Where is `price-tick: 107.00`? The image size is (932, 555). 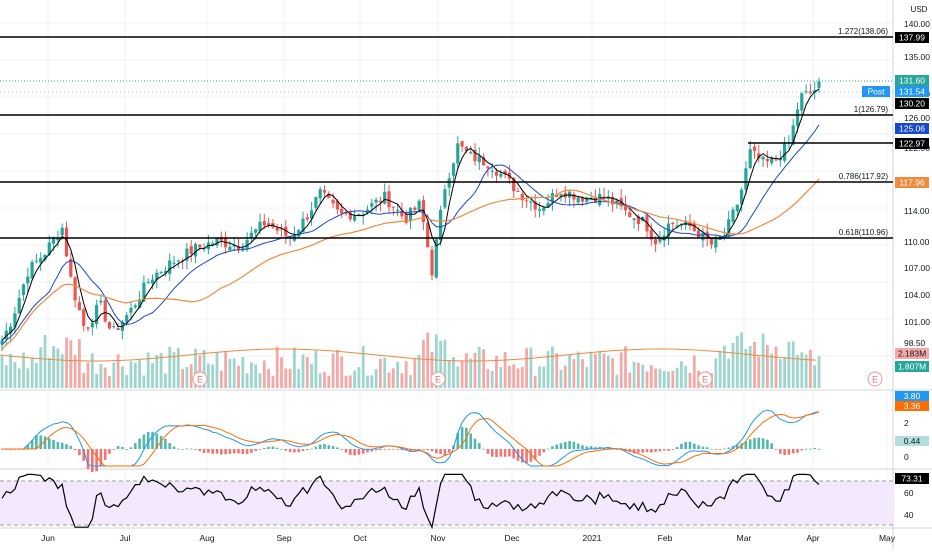
price-tick: 107.00 is located at coordinates (917, 268).